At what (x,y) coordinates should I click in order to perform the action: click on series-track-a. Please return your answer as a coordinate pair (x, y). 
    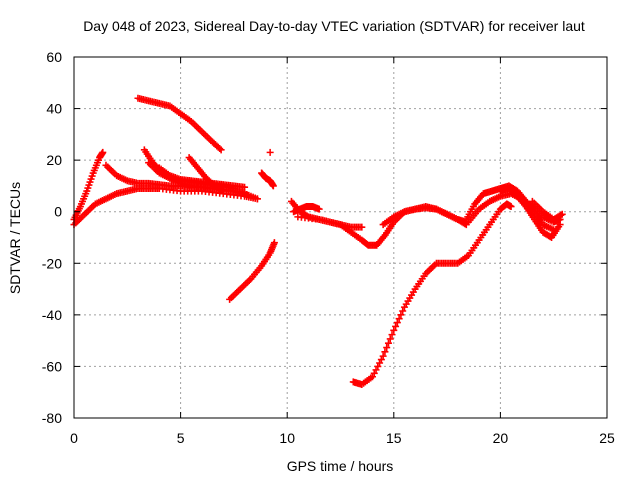
    Looking at the image, I should click on (88, 185).